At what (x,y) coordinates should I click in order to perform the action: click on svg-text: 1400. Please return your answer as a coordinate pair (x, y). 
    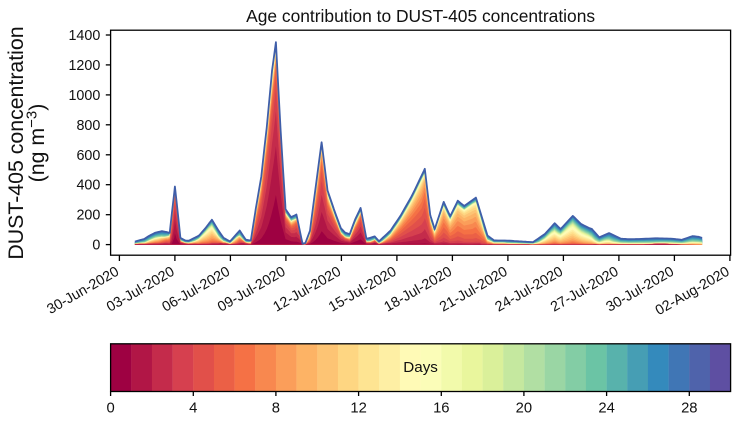
    Looking at the image, I should click on (84, 36).